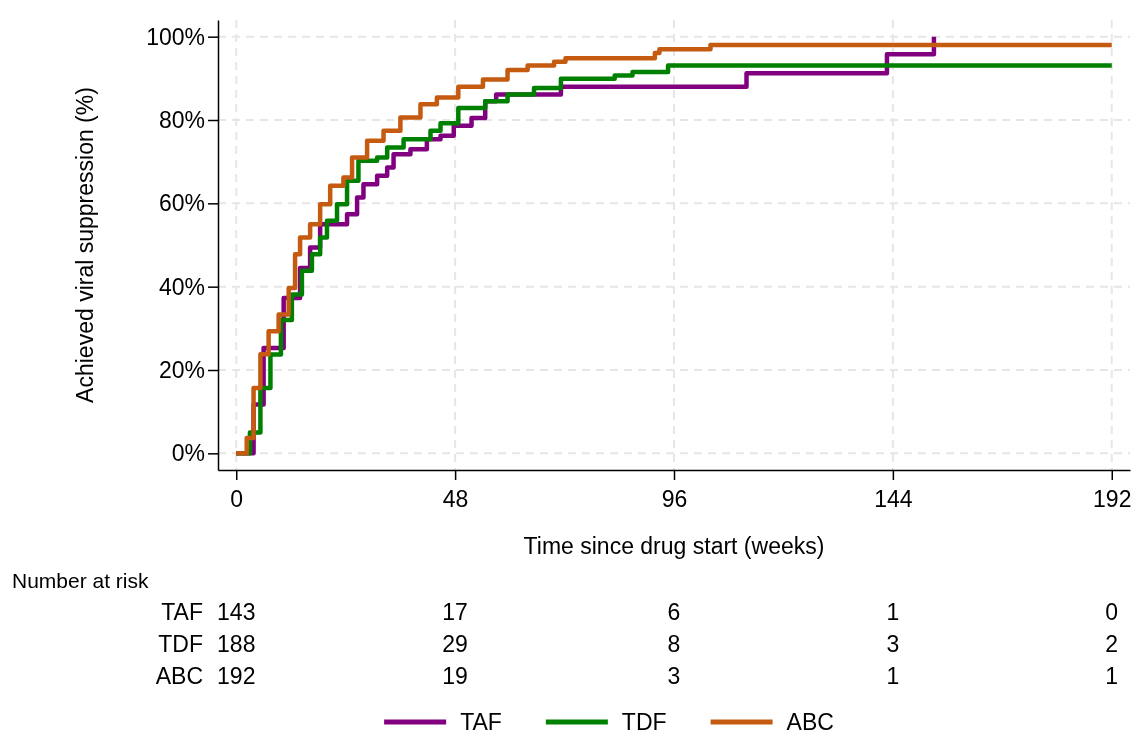 This screenshot has width=1138, height=742. What do you see at coordinates (181, 203) in the screenshot?
I see `y-tick-label: 60%` at bounding box center [181, 203].